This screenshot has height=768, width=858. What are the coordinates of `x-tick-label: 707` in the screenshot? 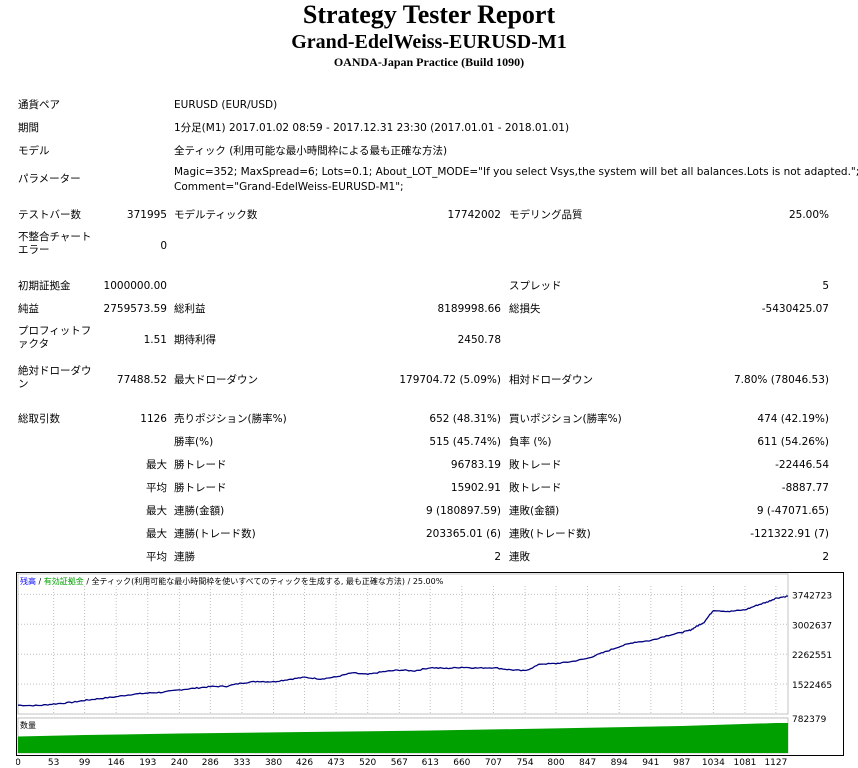 It's located at (493, 763).